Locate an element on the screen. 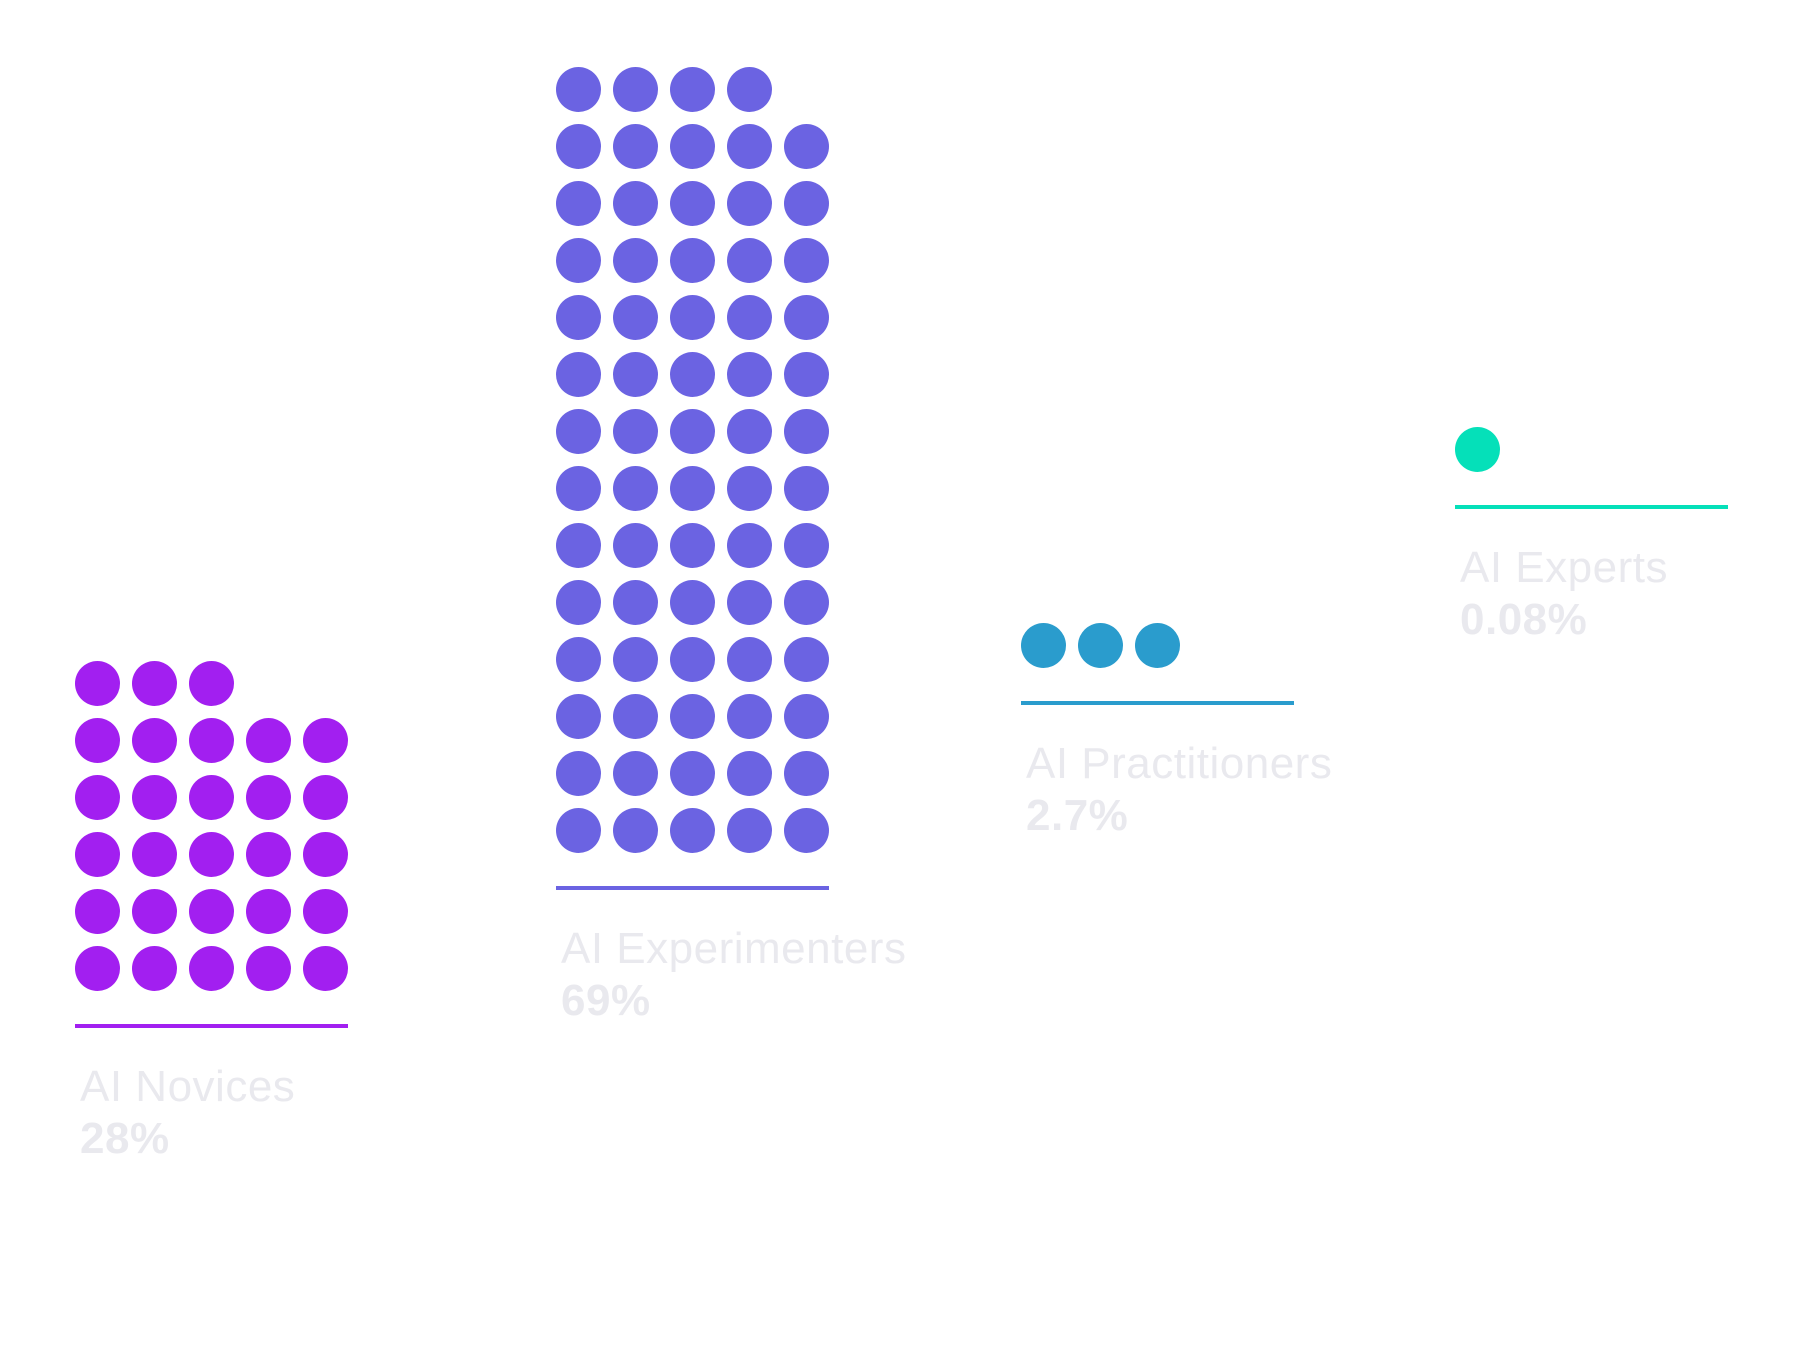 This screenshot has height=1350, width=1806. ai-experimenters-baseline is located at coordinates (692, 888).